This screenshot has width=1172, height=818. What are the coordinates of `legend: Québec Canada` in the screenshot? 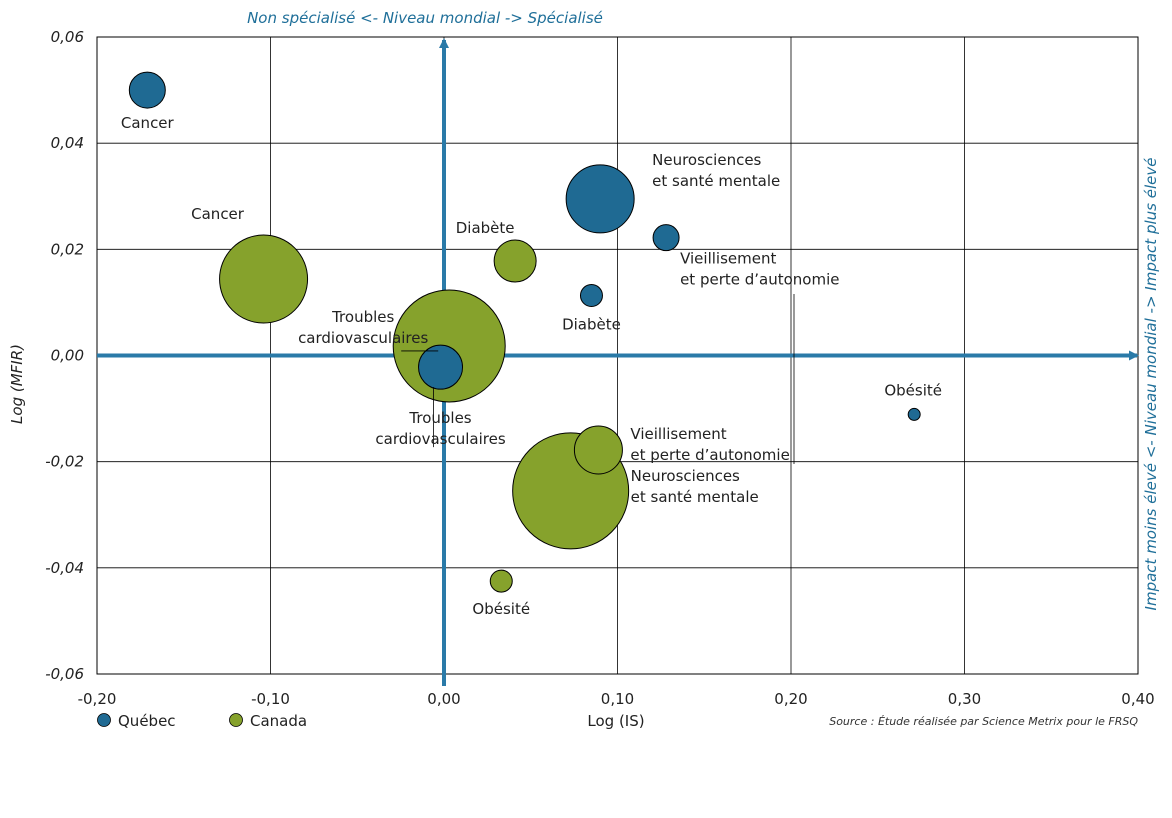 It's located at (202, 721).